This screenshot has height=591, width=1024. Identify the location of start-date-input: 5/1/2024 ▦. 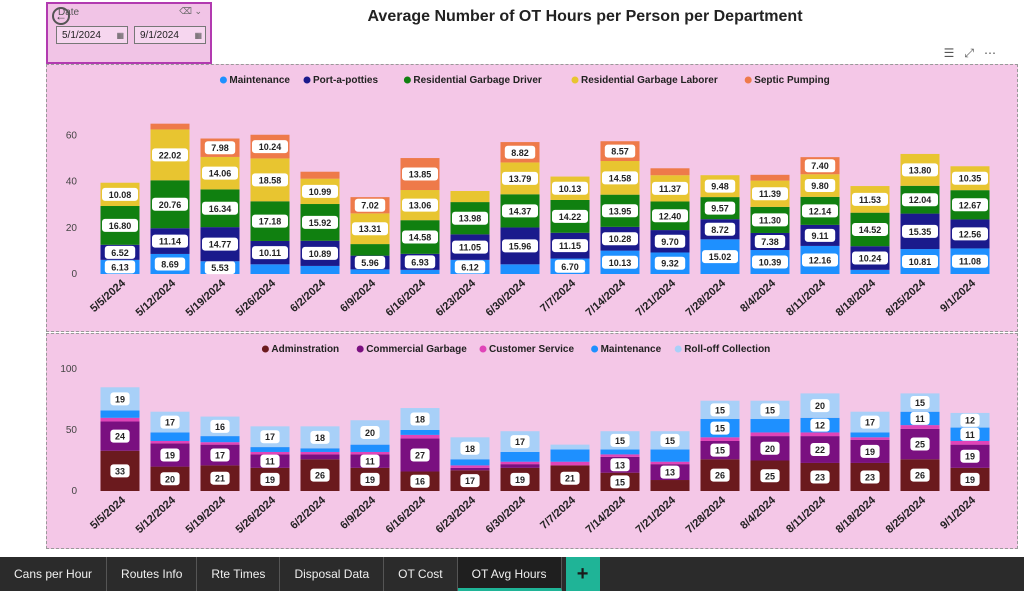
(92, 35).